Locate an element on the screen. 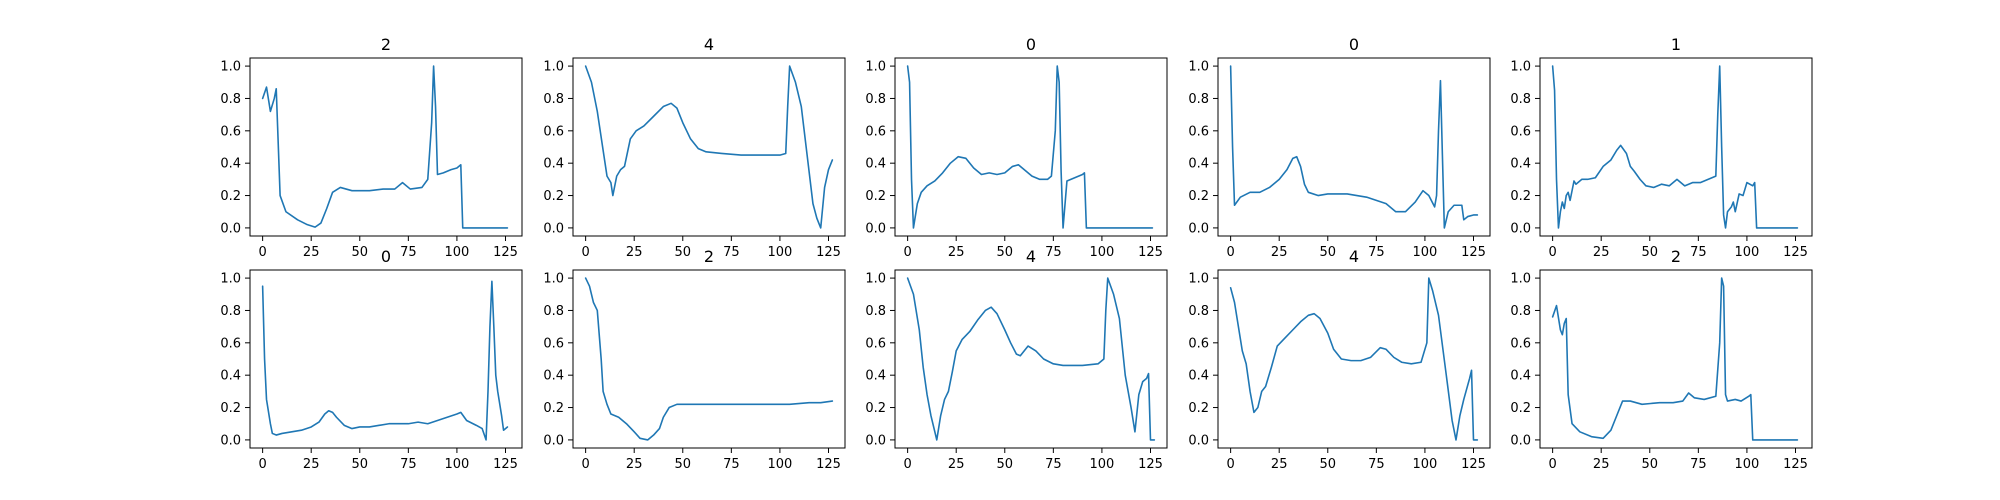  subplot-8: 4 0.0 0.2 0.4 0.6 0.8 1.0 0 25 50 75 100 125 is located at coordinates (1016, 359).